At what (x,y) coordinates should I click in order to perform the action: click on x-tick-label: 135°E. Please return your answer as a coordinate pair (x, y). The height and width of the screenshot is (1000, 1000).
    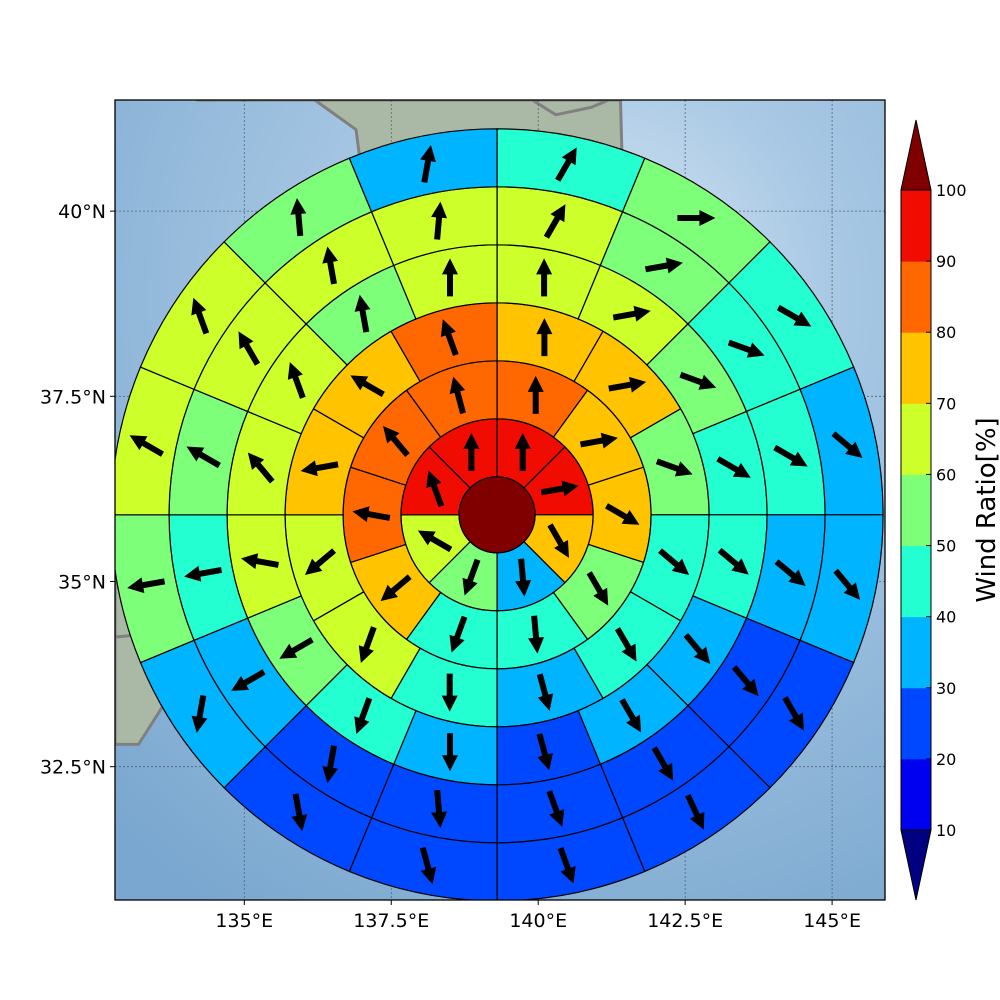
    Looking at the image, I should click on (244, 921).